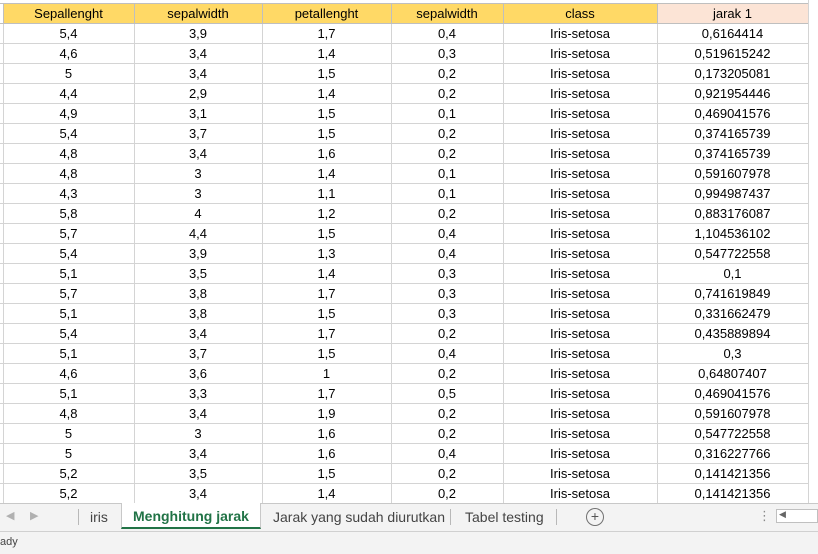  What do you see at coordinates (732, 333) in the screenshot?
I see `grid-cell: 0,435889894` at bounding box center [732, 333].